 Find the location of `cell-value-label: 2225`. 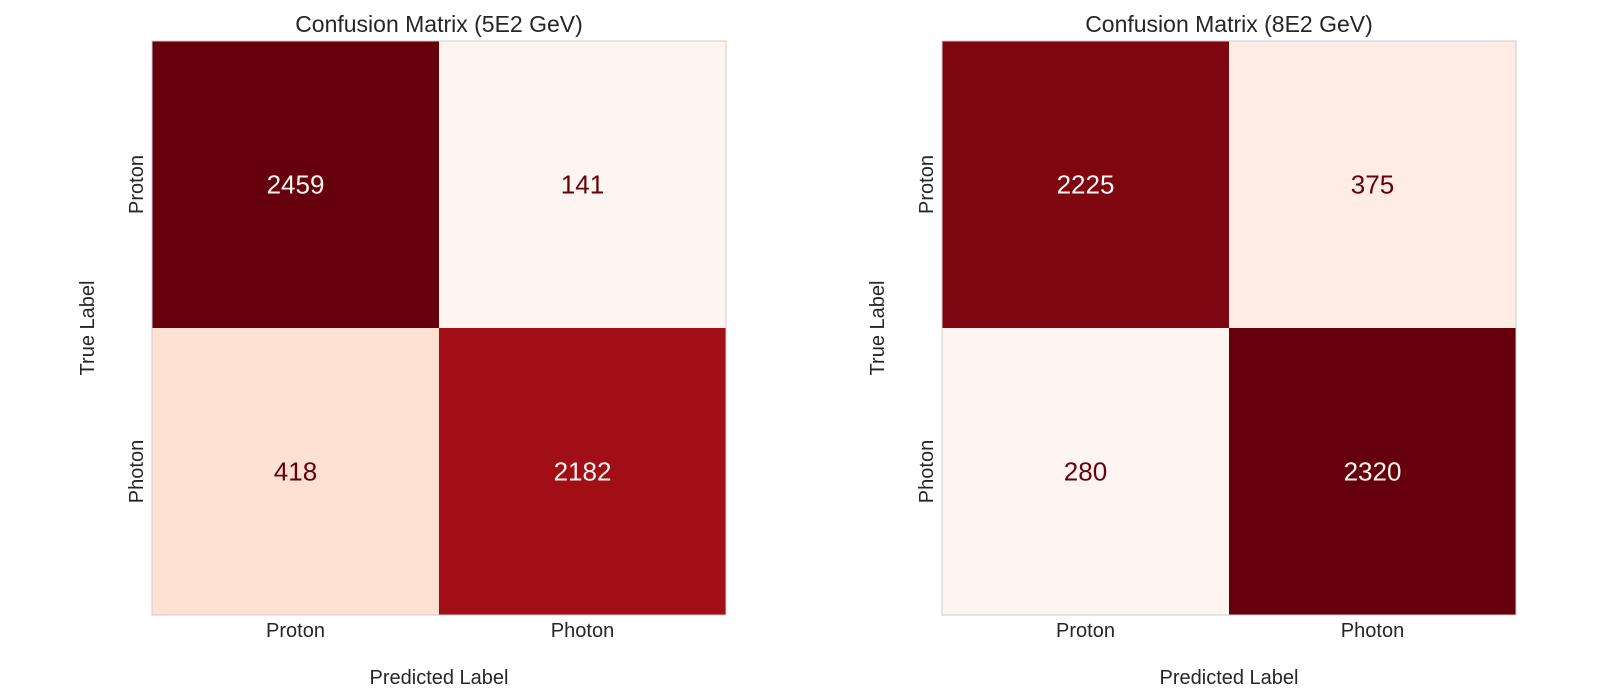

cell-value-label: 2225 is located at coordinates (1086, 185).